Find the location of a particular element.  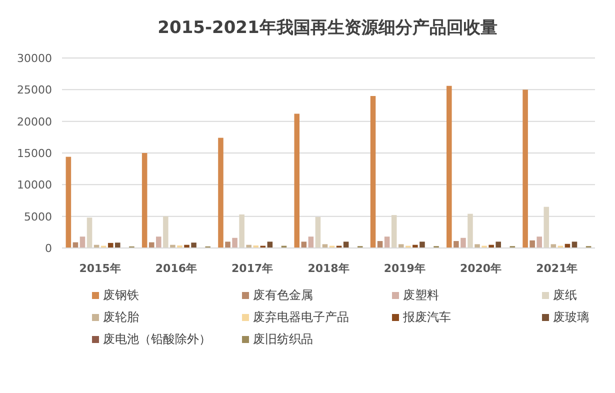

legend-label: 废钢铁 is located at coordinates (121, 295).